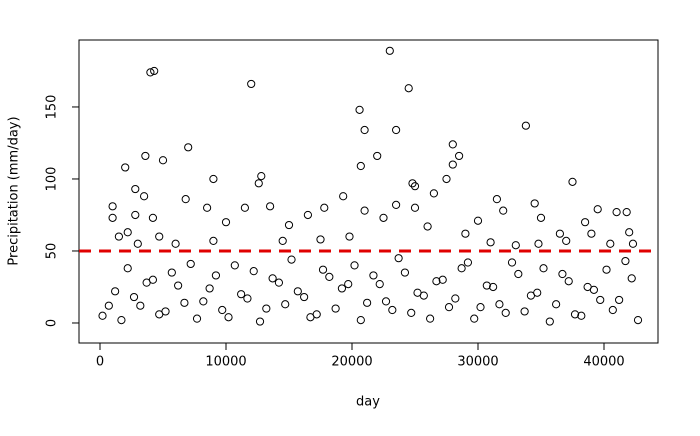 This screenshot has height=436, width=700. Describe the element at coordinates (603, 362) in the screenshot. I see `x-tick-label: 40000` at that location.